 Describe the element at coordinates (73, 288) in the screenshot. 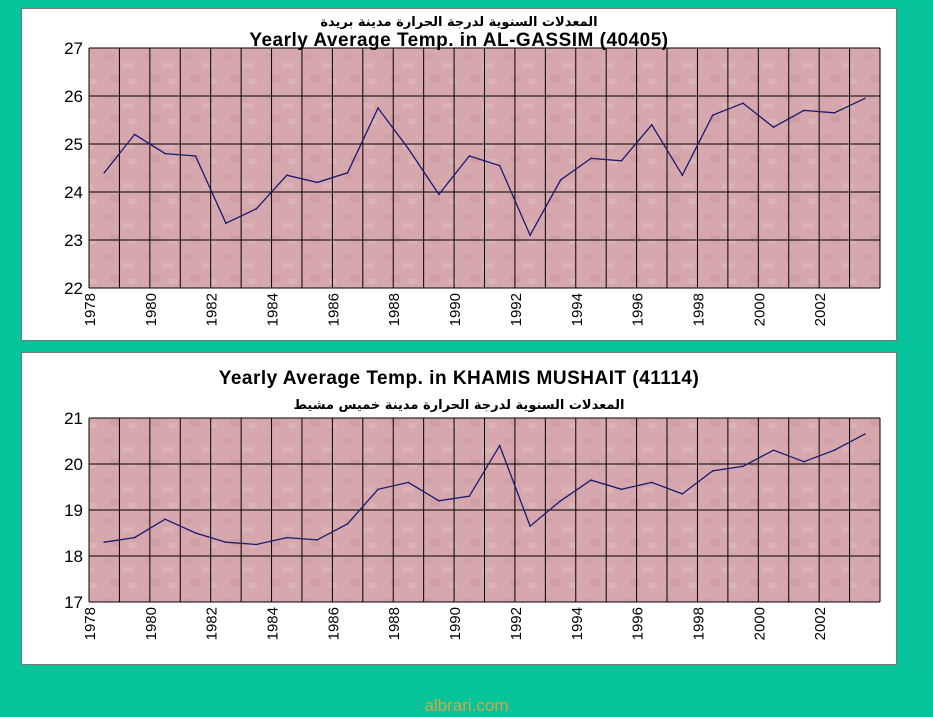

I see `y-tick-label: 22` at that location.